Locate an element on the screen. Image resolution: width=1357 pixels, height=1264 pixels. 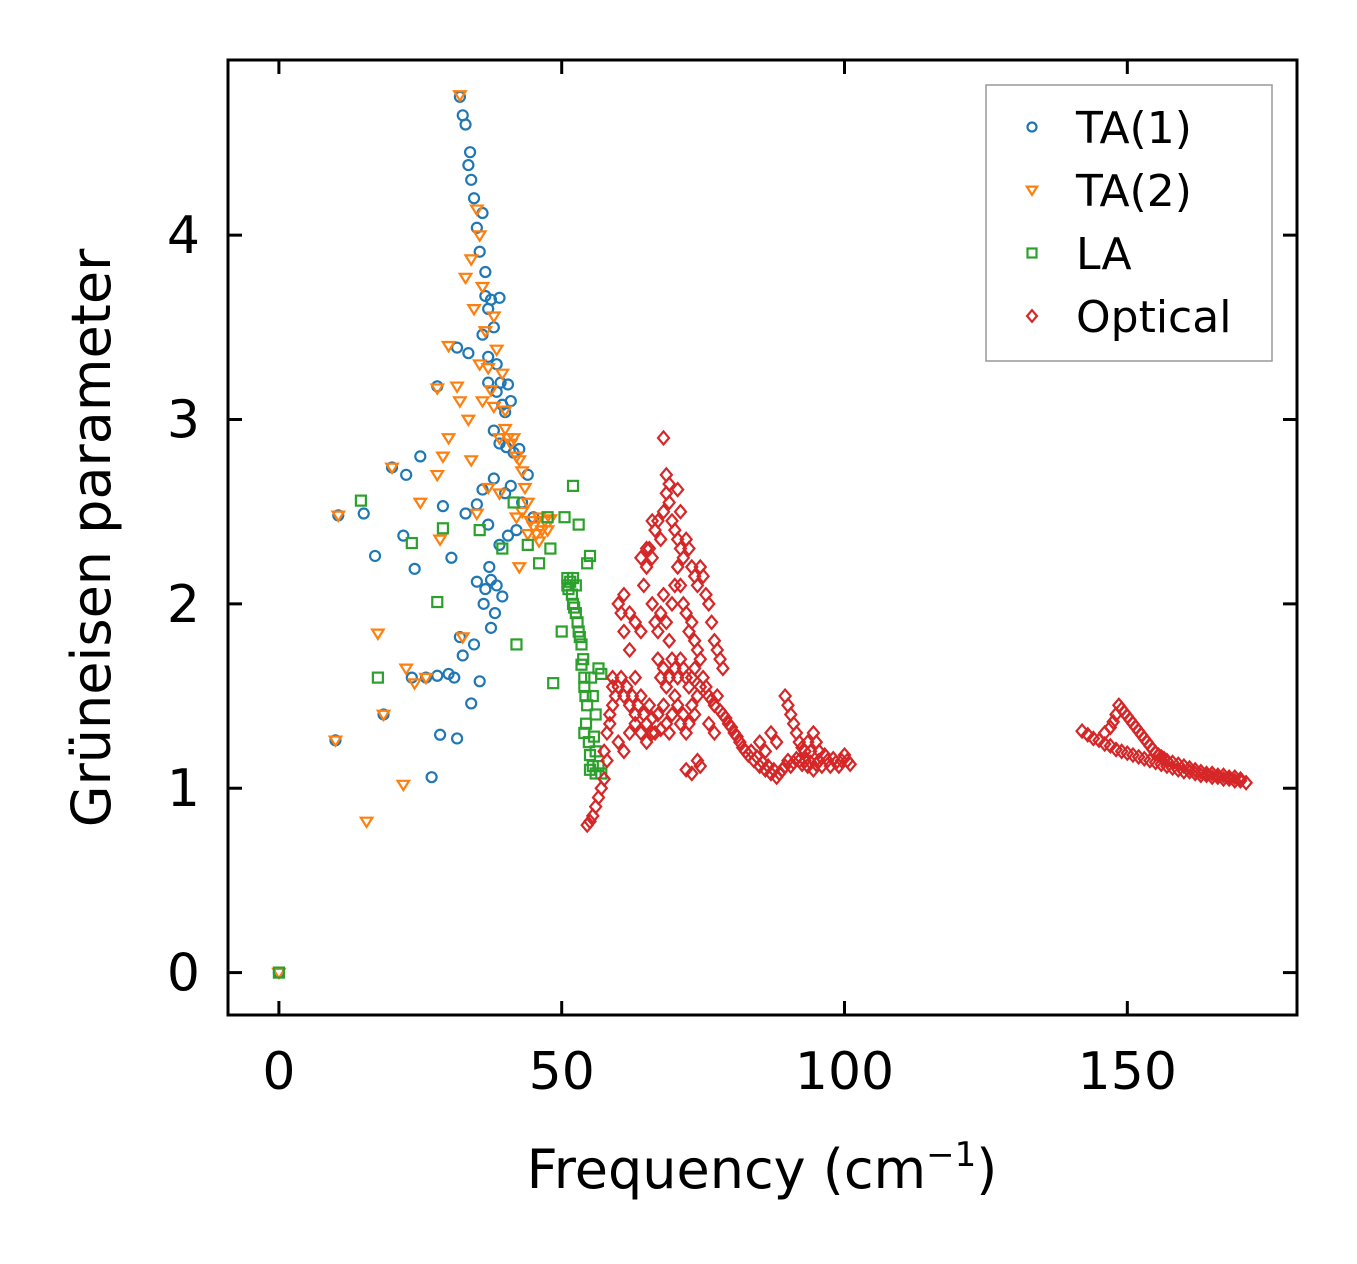
legend-marker is located at coordinates (1032, 253).